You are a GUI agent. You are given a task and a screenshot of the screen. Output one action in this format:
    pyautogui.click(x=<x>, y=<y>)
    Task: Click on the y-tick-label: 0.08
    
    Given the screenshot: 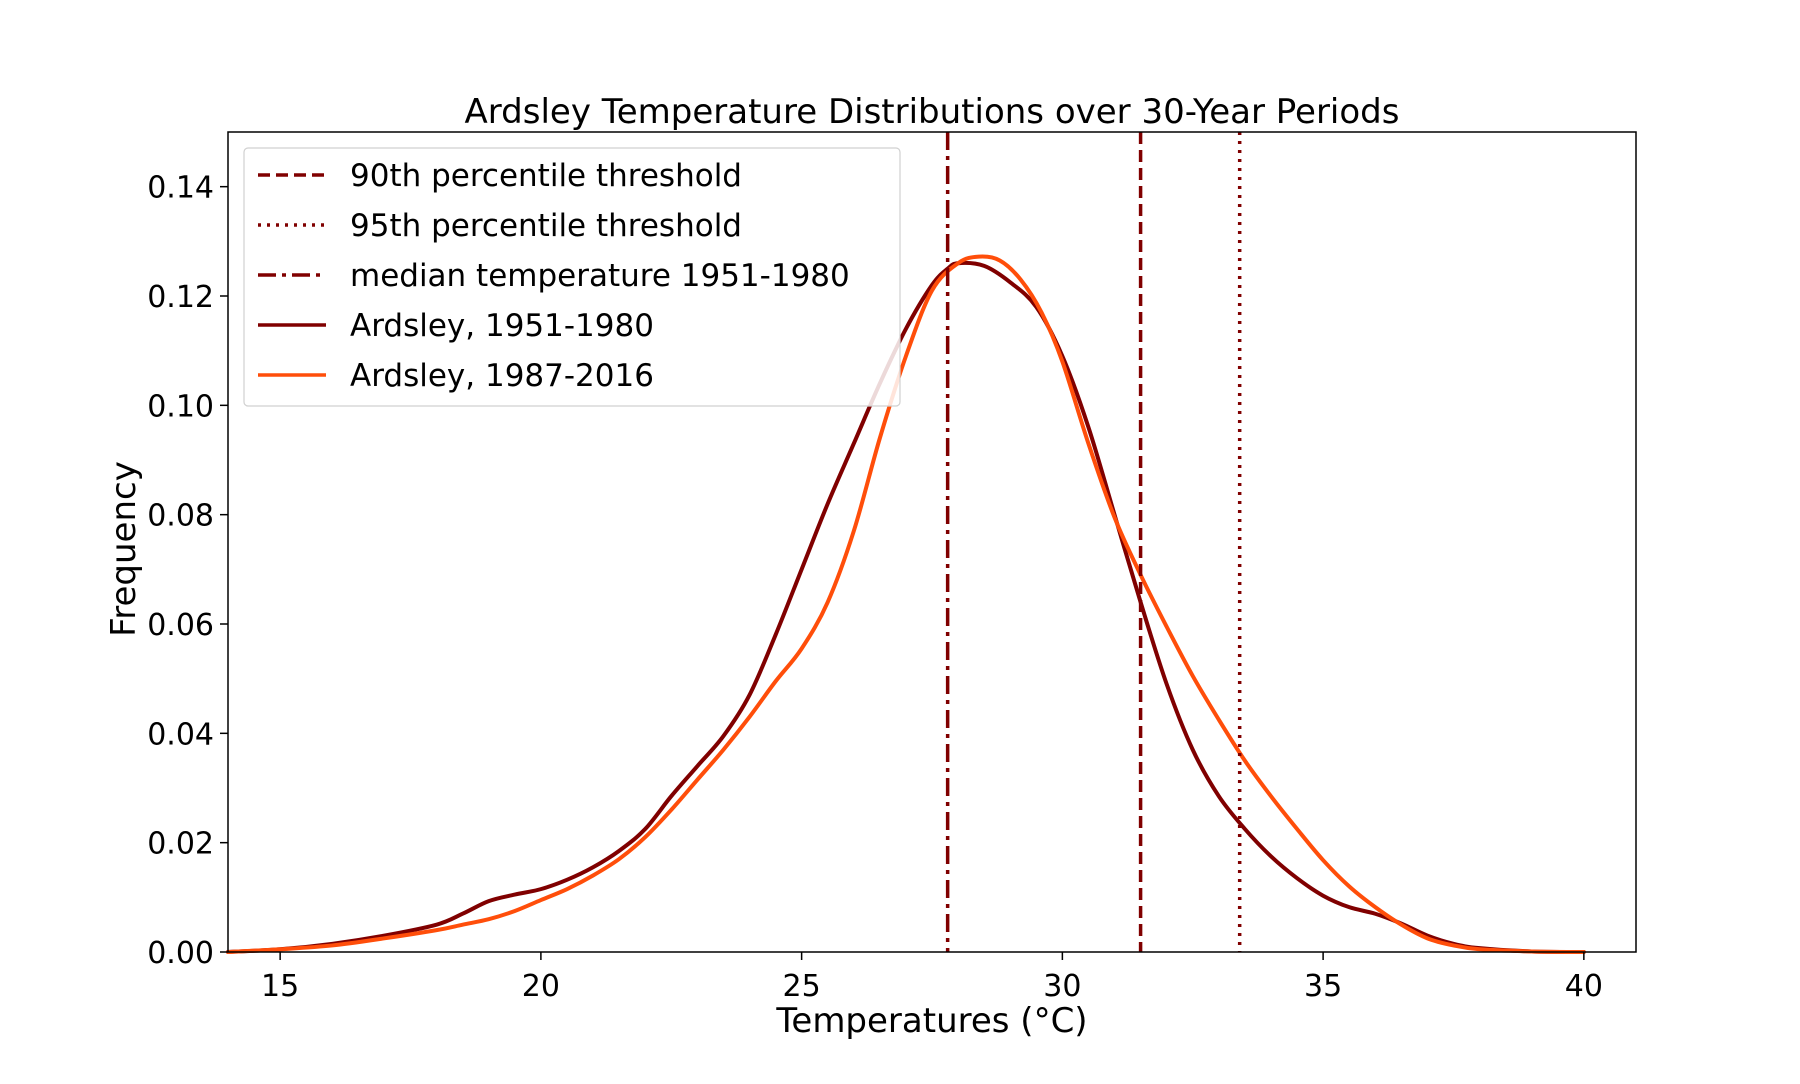 What is the action you would take?
    pyautogui.click(x=180, y=516)
    